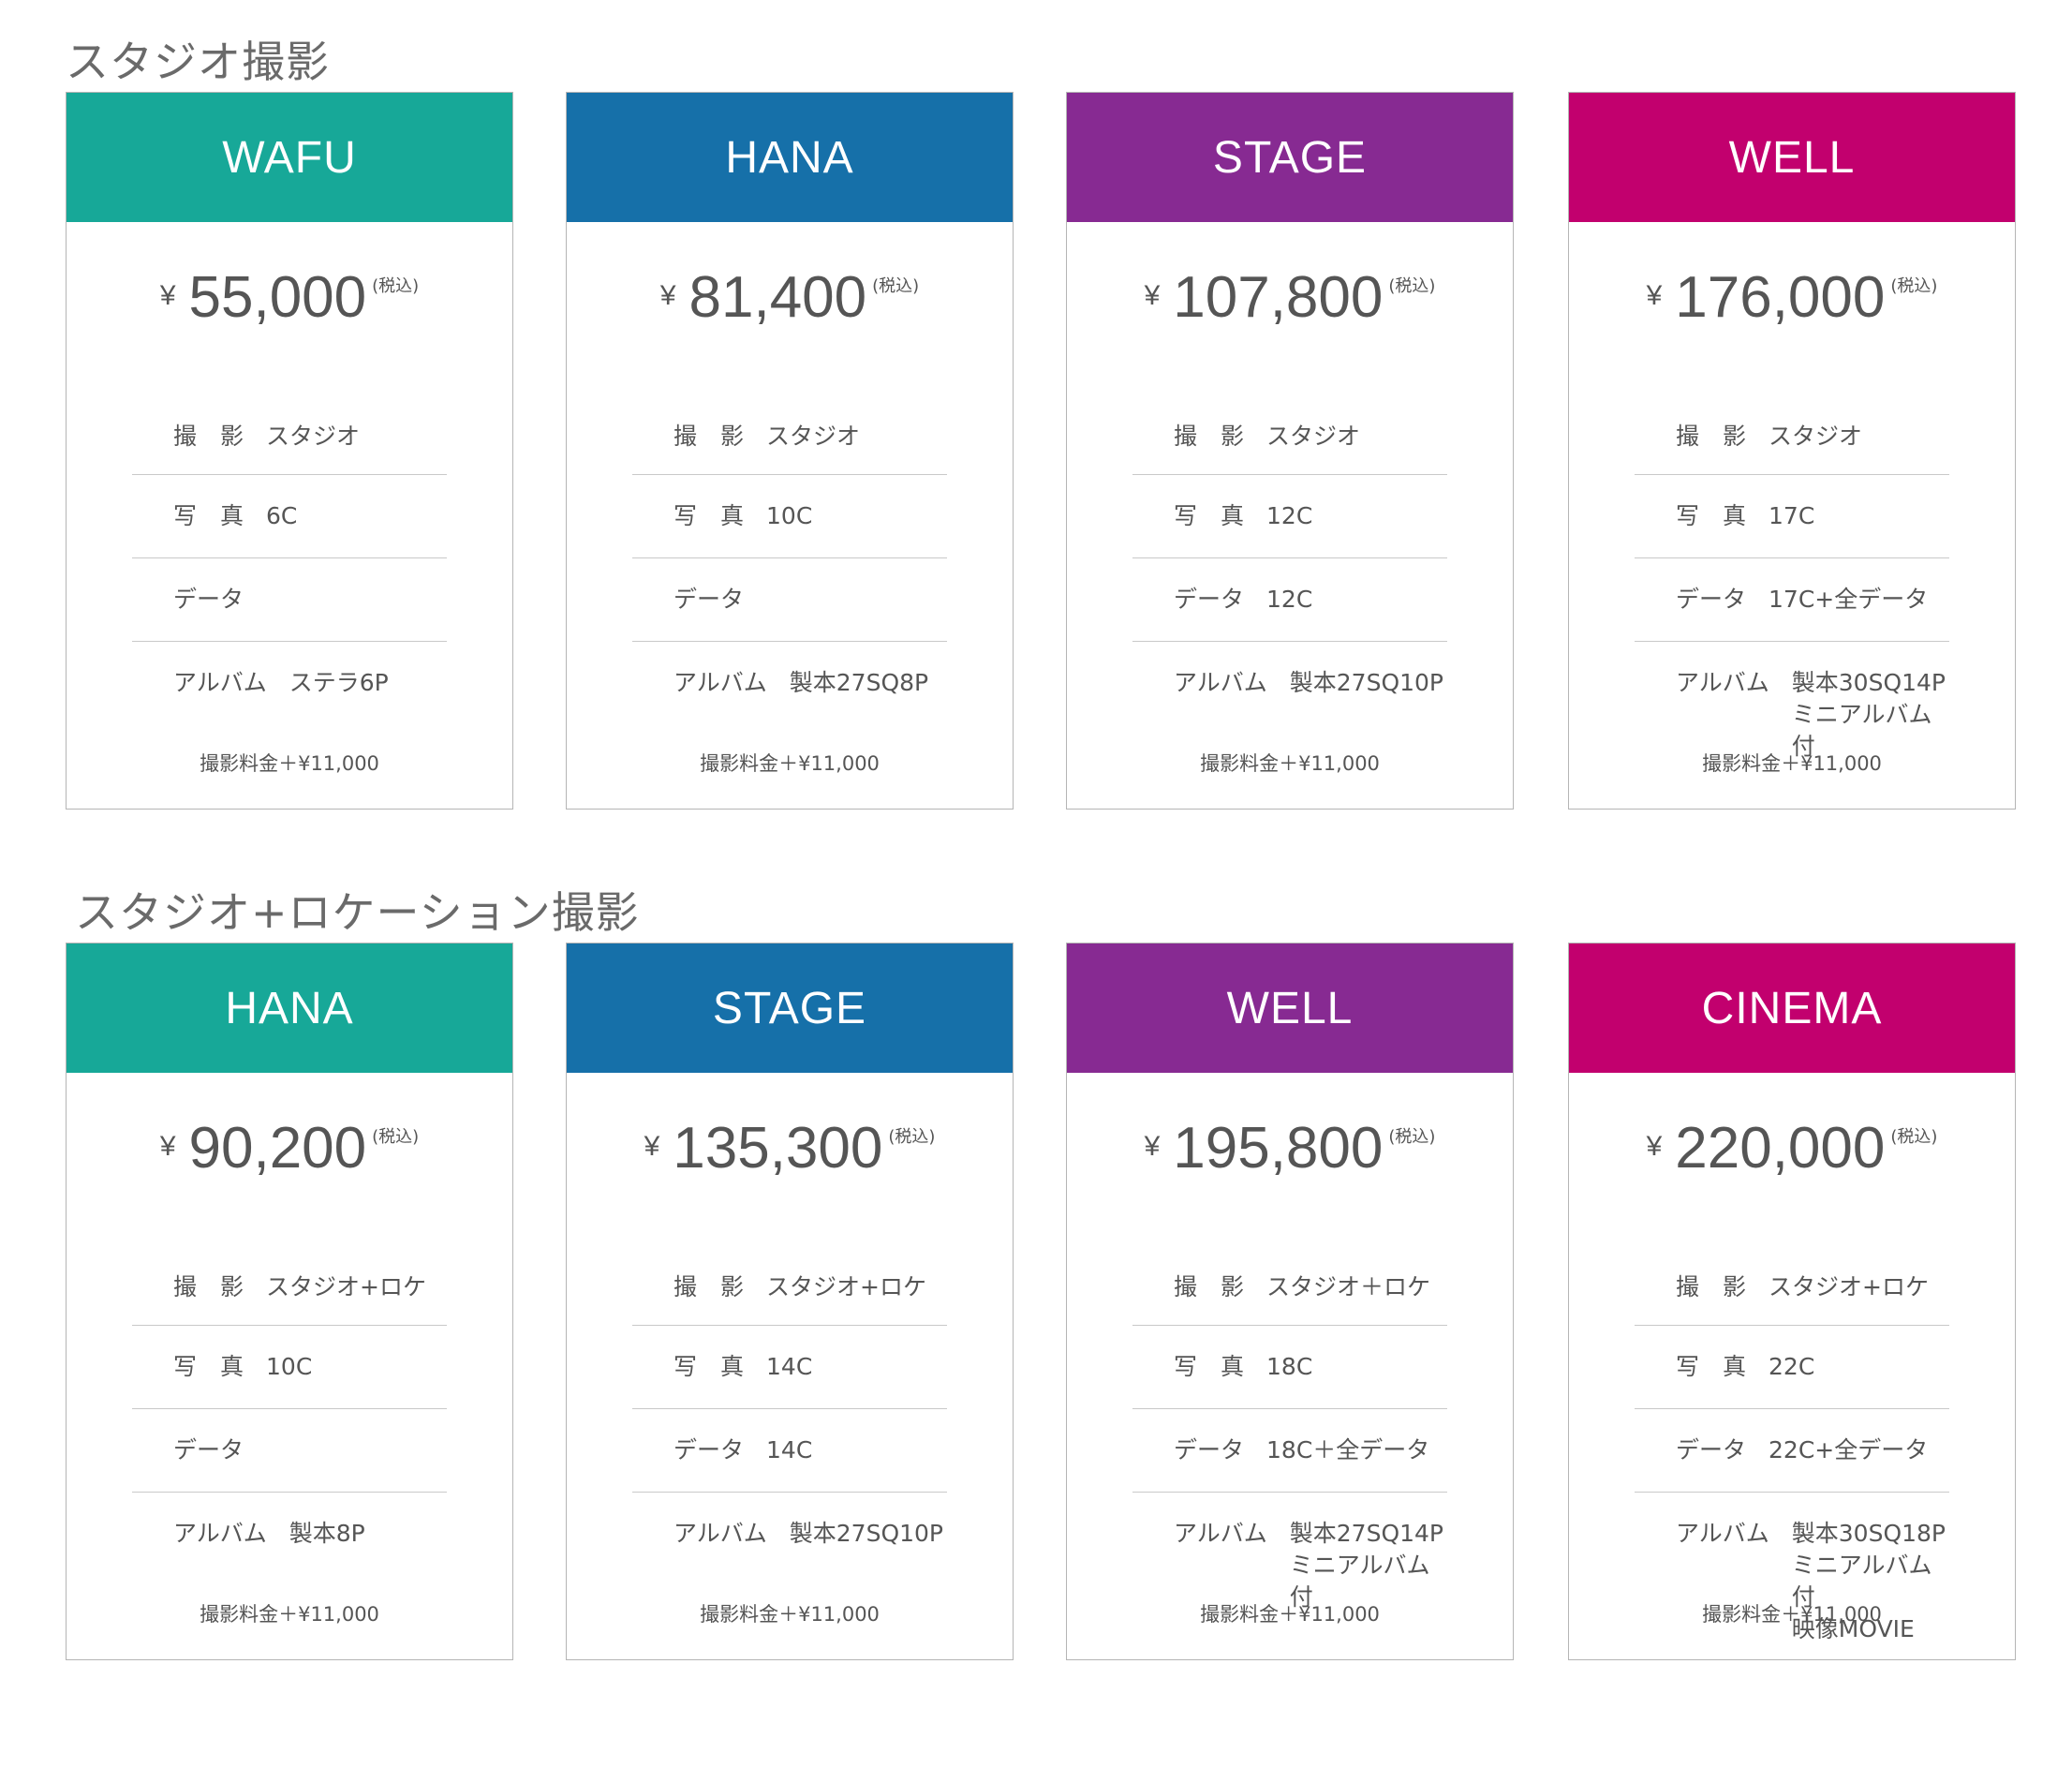  I want to click on plan-card-hana: HANA ¥ 81,400 (税込) 撮 影 スタジオ, so click(790, 451).